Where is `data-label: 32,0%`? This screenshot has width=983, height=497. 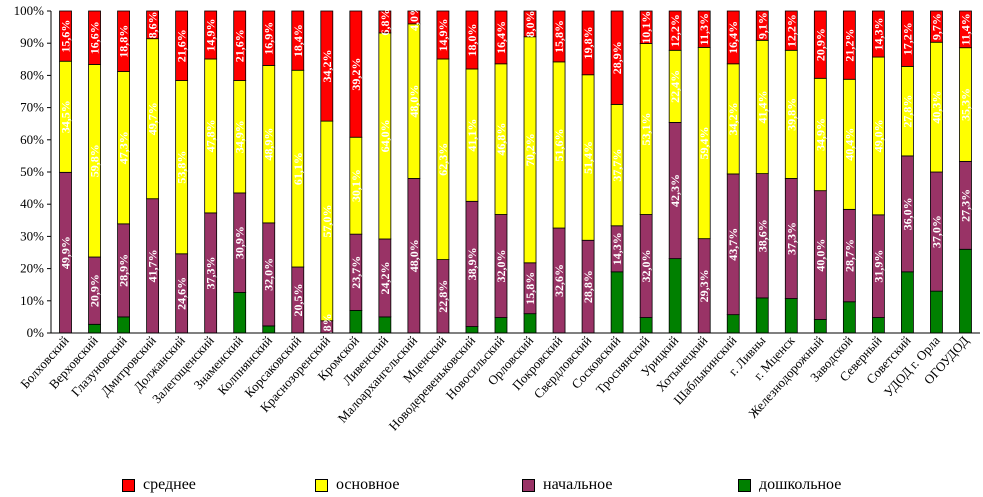 data-label: 32,0% is located at coordinates (501, 266).